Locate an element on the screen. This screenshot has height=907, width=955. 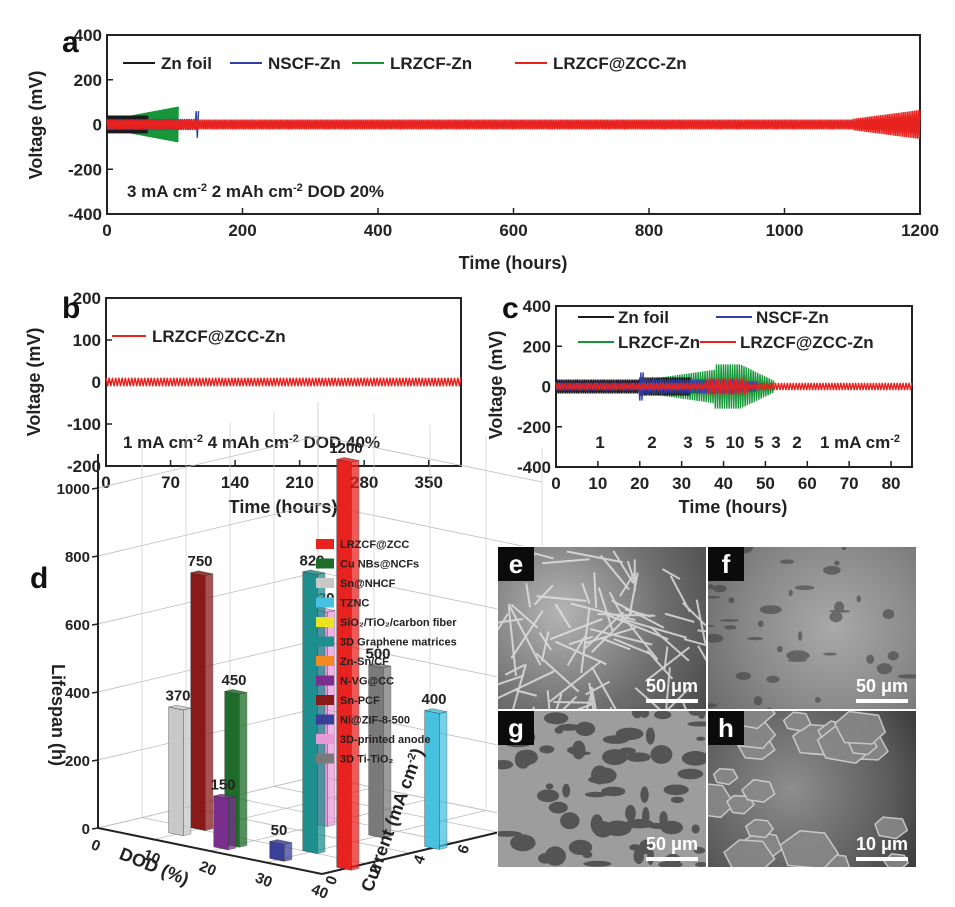
x-tick-label-c: 50 is located at coordinates (765, 483).